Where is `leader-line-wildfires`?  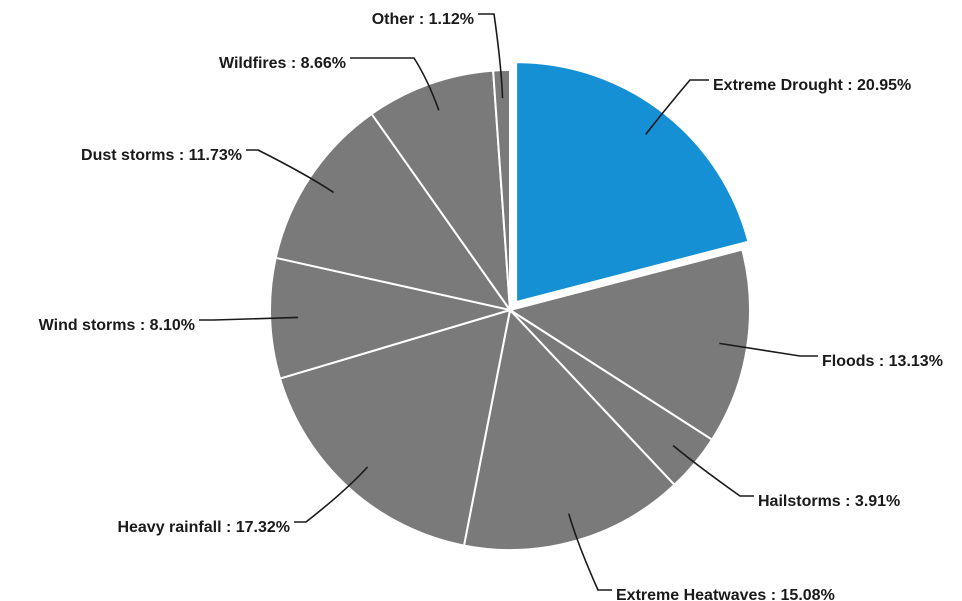
leader-line-wildfires is located at coordinates (395, 84).